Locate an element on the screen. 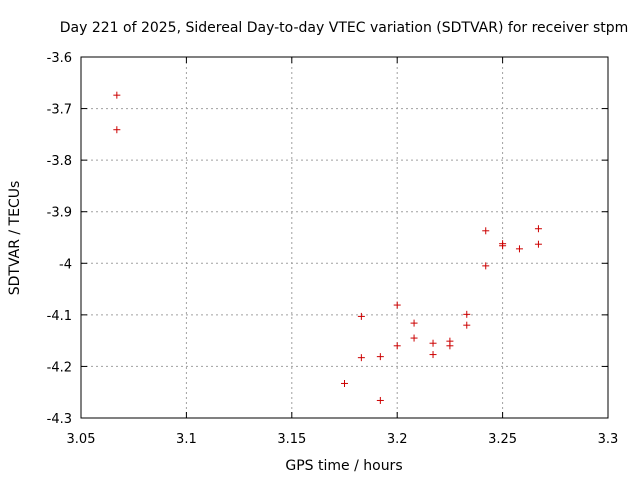 This screenshot has width=640, height=480. x-tick-label: 3.1 is located at coordinates (186, 439).